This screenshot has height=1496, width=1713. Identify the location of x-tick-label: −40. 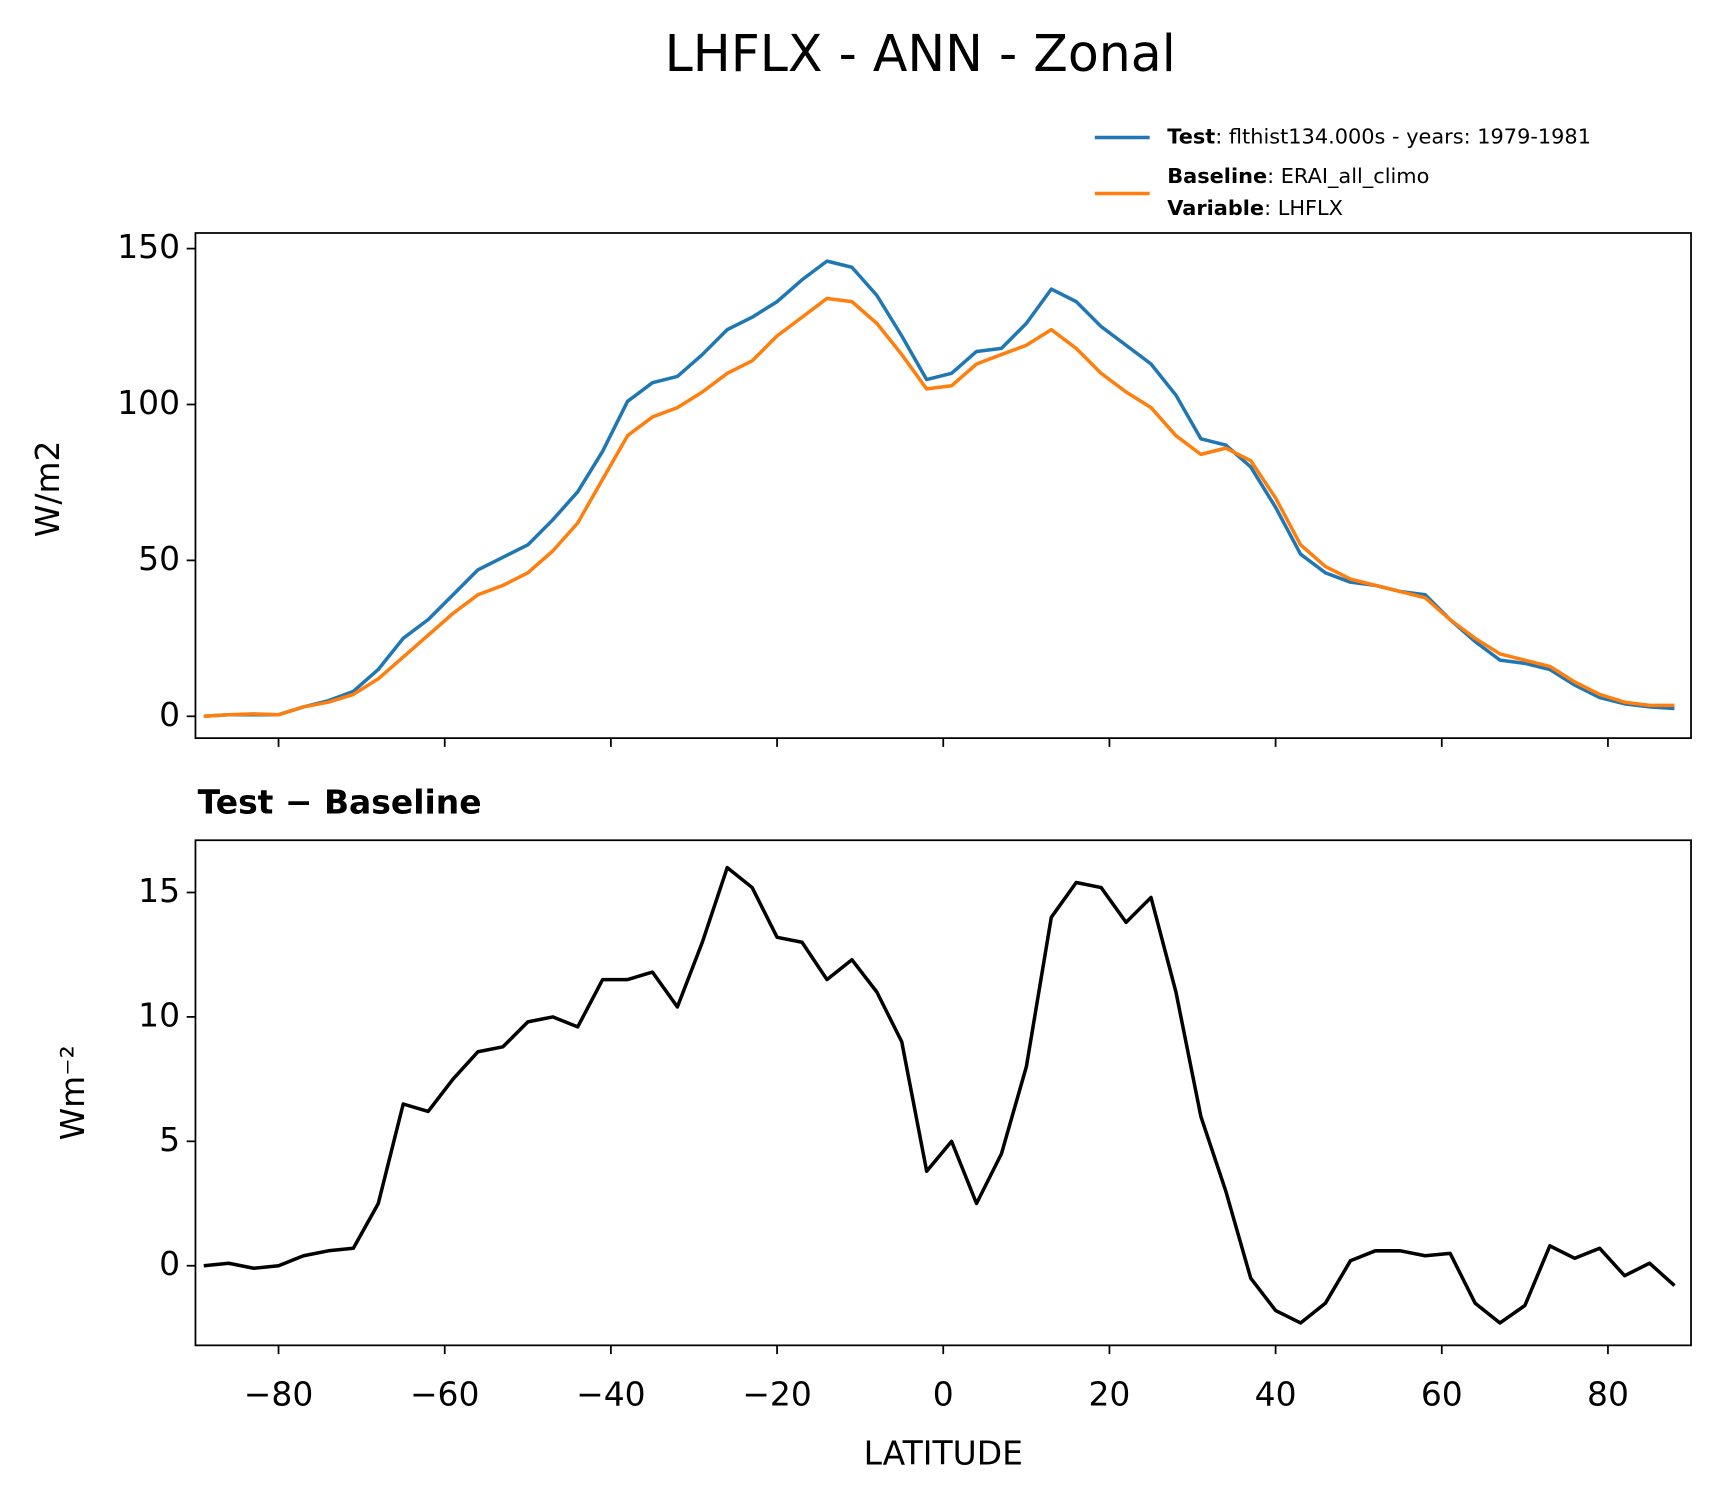
(611, 1393).